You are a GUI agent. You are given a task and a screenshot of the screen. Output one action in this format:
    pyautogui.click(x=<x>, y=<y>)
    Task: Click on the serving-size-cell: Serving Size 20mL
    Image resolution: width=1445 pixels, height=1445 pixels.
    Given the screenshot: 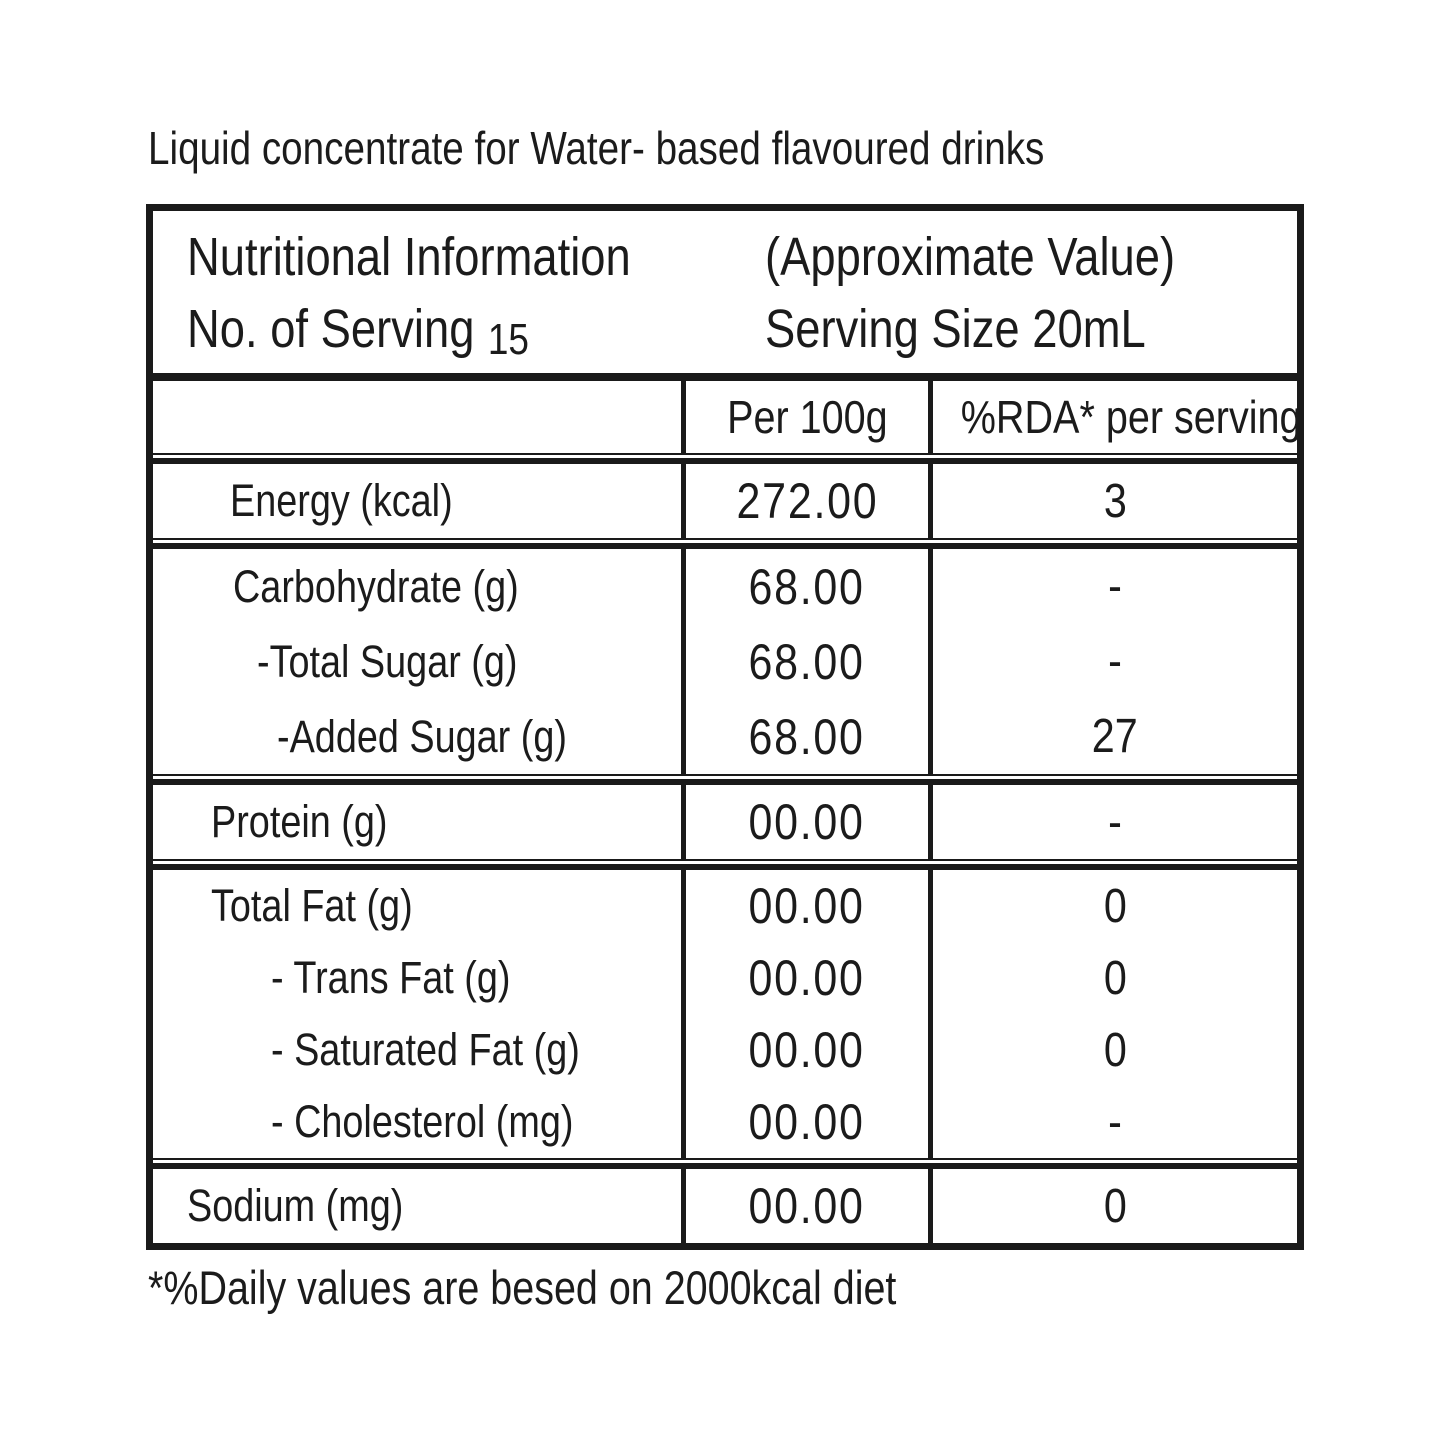 What is the action you would take?
    pyautogui.click(x=1031, y=329)
    